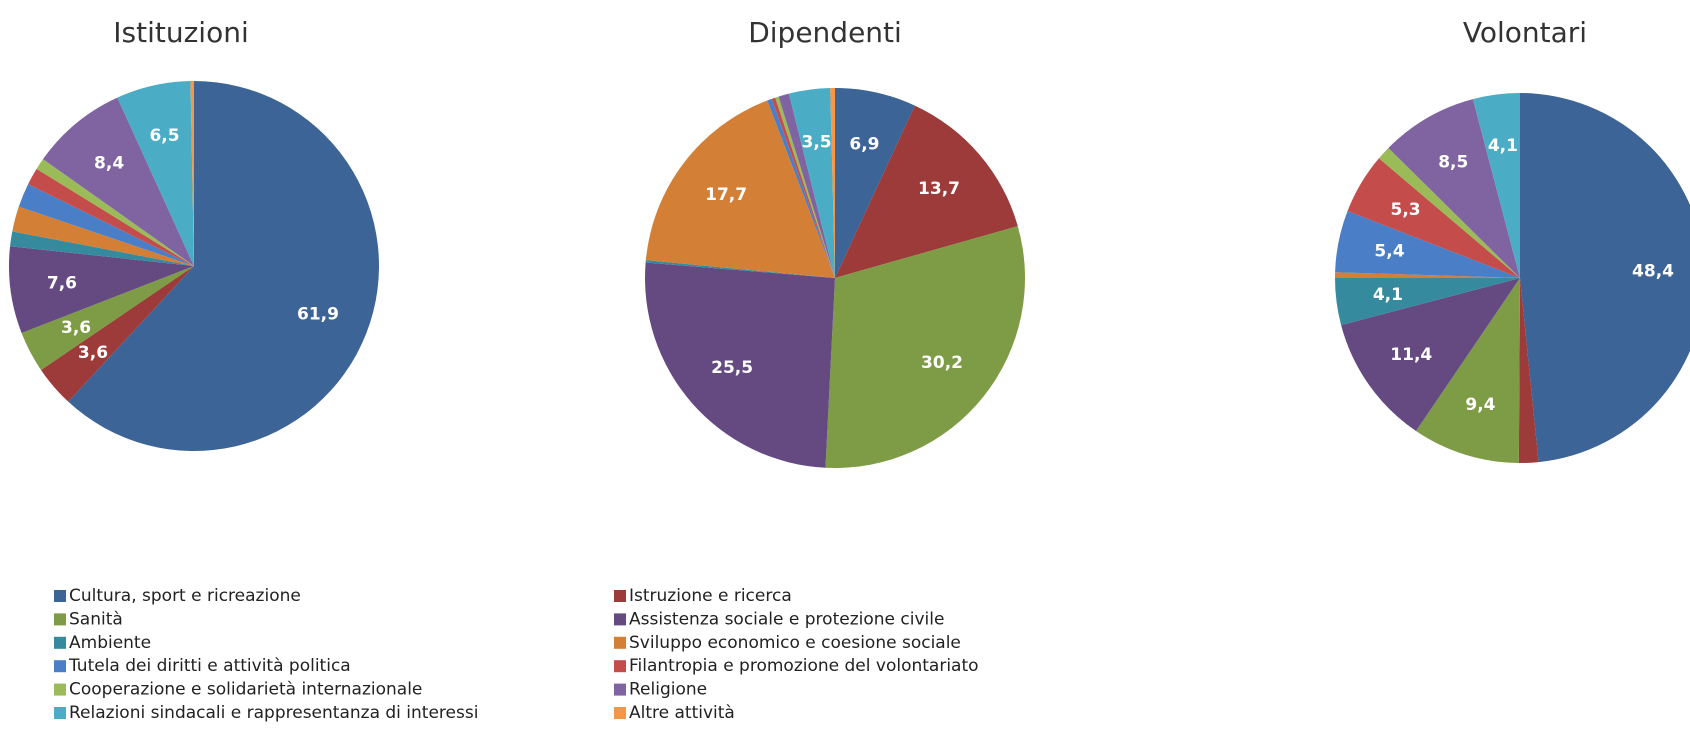 This screenshot has width=1690, height=744. What do you see at coordinates (682, 713) in the screenshot?
I see `legend-label: Altre attività` at bounding box center [682, 713].